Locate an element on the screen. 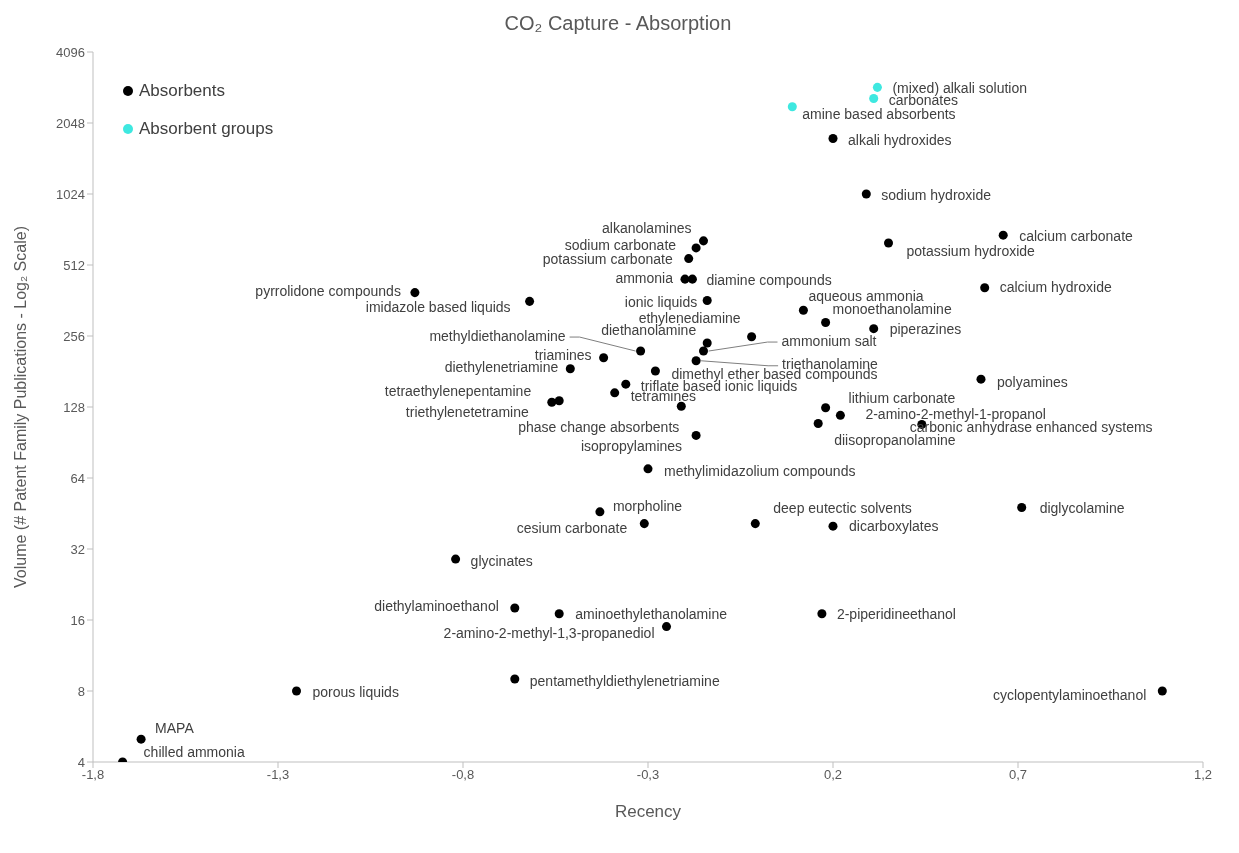 This screenshot has height=853, width=1239. annotation: diethylaminoethanol is located at coordinates (436, 605).